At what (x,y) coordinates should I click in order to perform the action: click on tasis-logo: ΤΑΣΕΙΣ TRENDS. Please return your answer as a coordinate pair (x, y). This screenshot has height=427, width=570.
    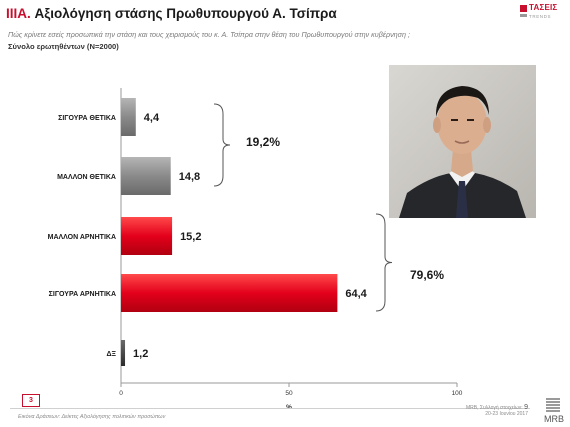
    Looking at the image, I should click on (543, 14).